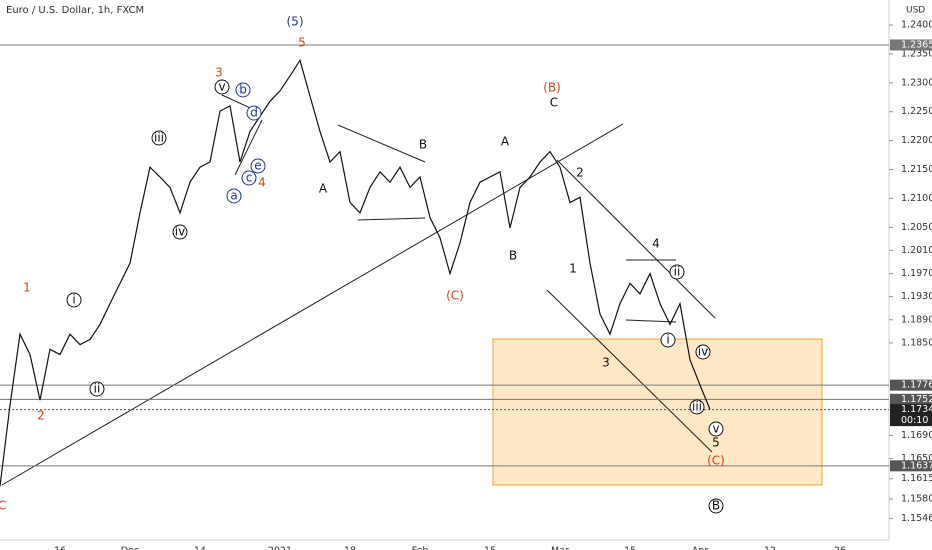 Image resolution: width=932 pixels, height=550 pixels. Describe the element at coordinates (295, 22) in the screenshot. I see `annotation: (5)` at that location.